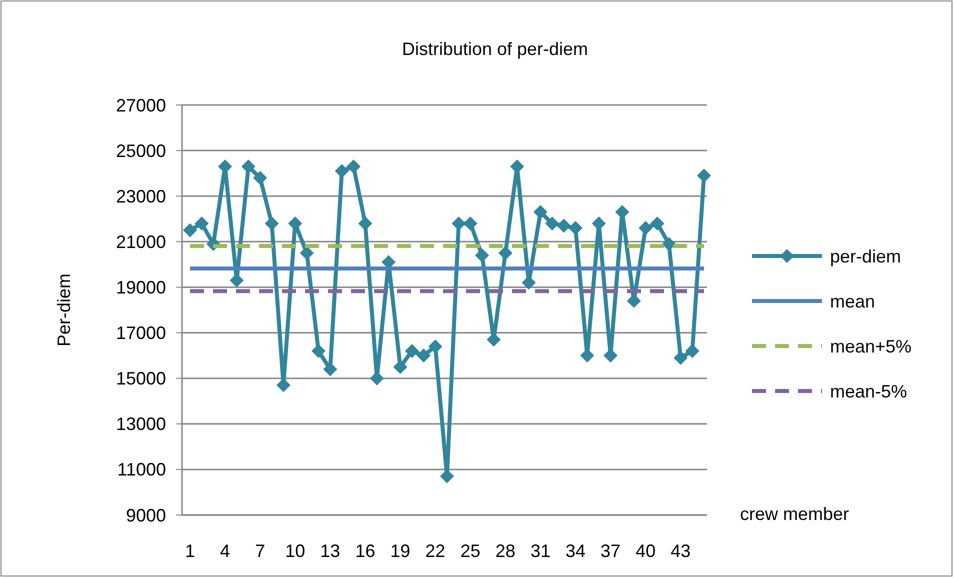  Describe the element at coordinates (146, 515) in the screenshot. I see `y-tick-label: 9000` at that location.